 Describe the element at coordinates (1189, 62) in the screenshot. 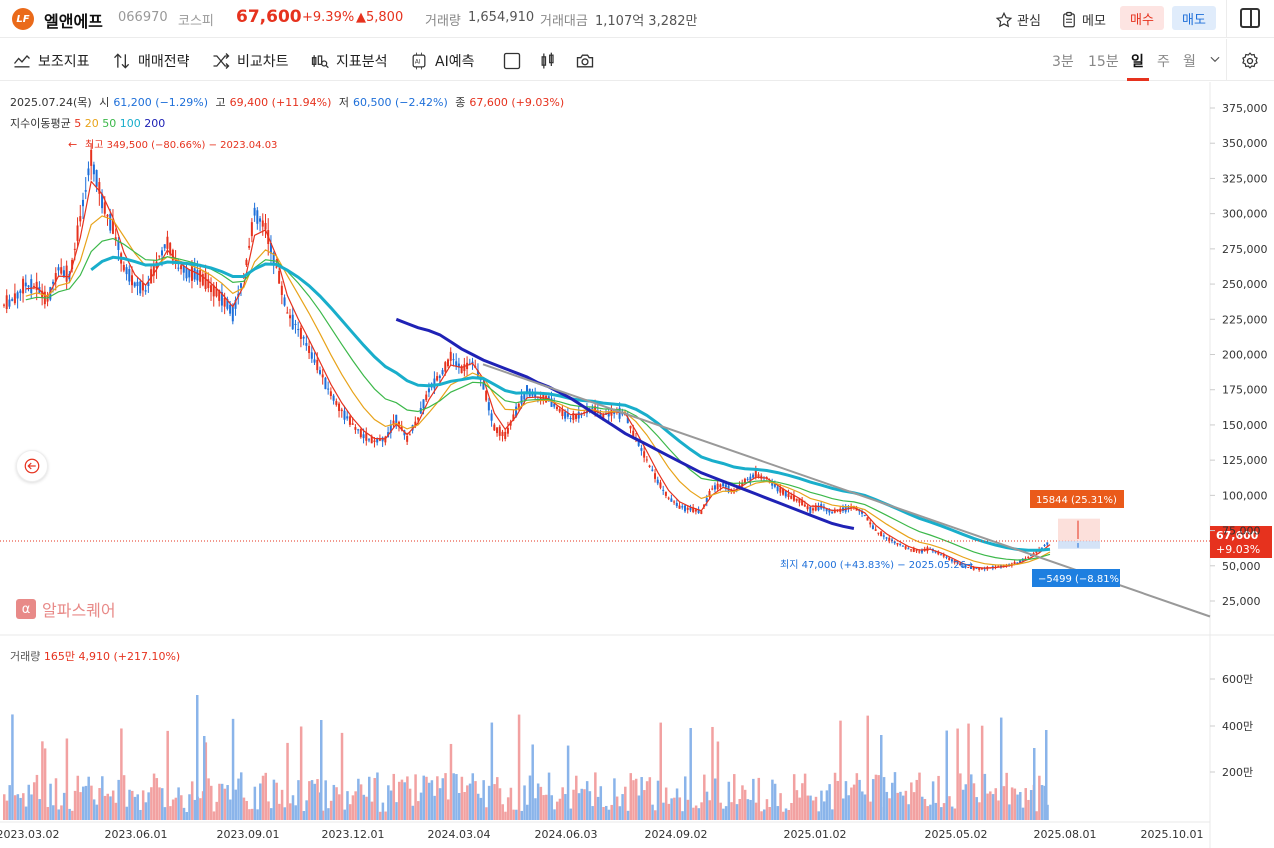

I see `timeframe-month: 월` at that location.